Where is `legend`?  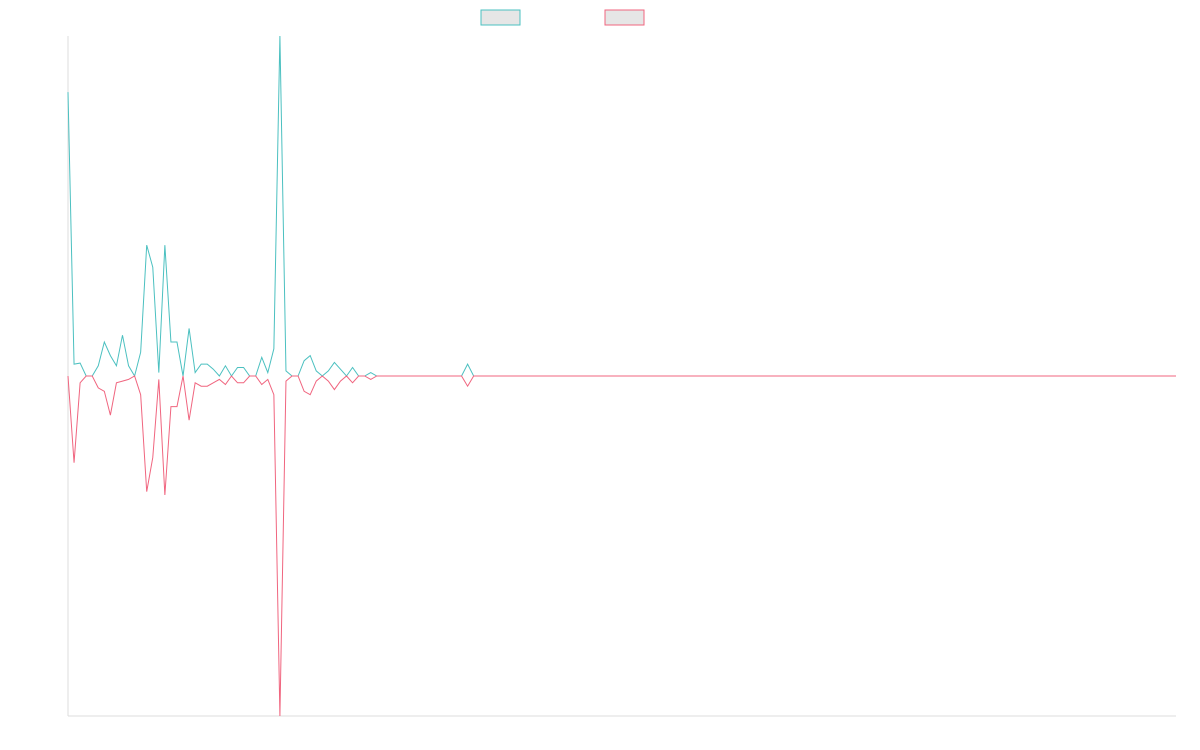
legend is located at coordinates (562, 17).